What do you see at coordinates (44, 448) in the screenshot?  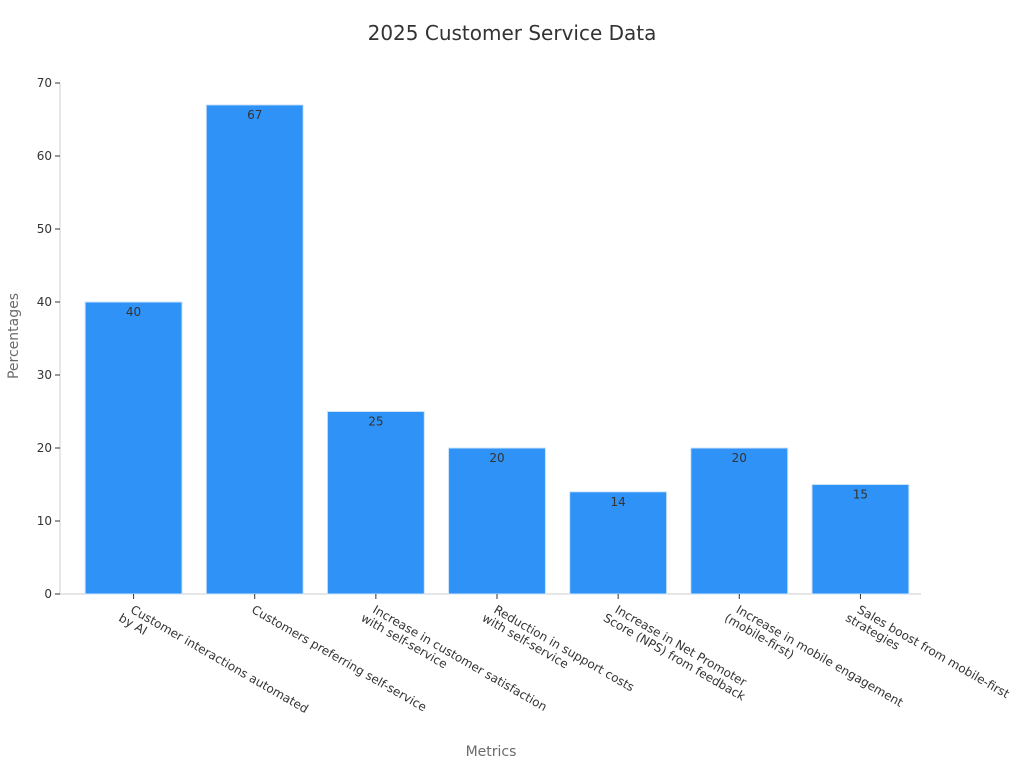 I see `y-tick-label: 20` at bounding box center [44, 448].